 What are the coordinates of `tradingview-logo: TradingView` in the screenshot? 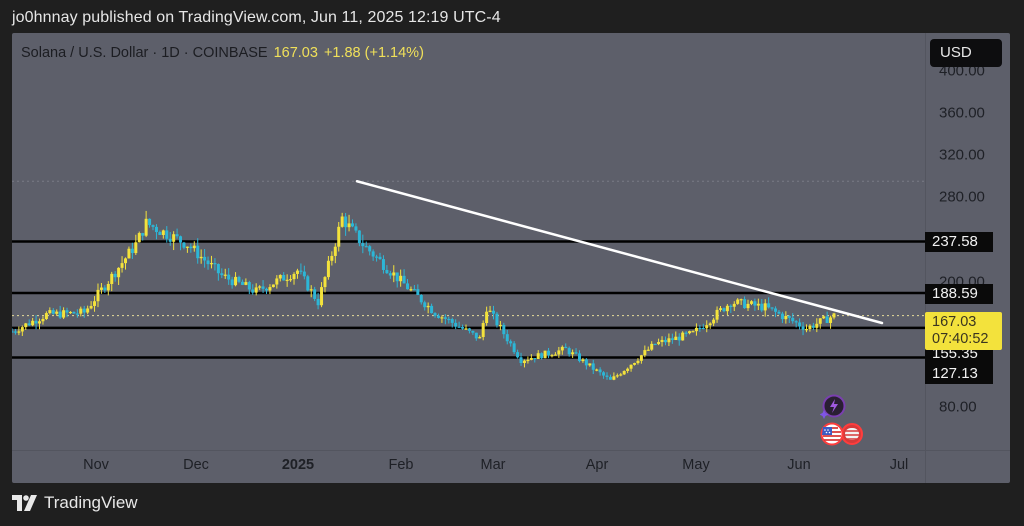 It's located at (75, 503).